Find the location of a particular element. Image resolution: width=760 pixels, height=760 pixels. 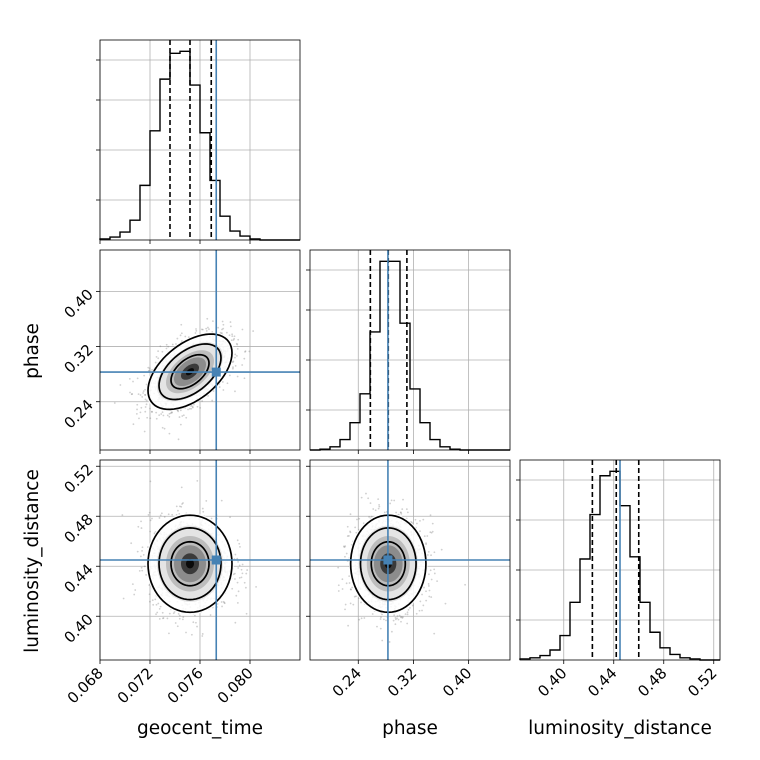

marginal-panel-luminosity_distance is located at coordinates (618, 561).